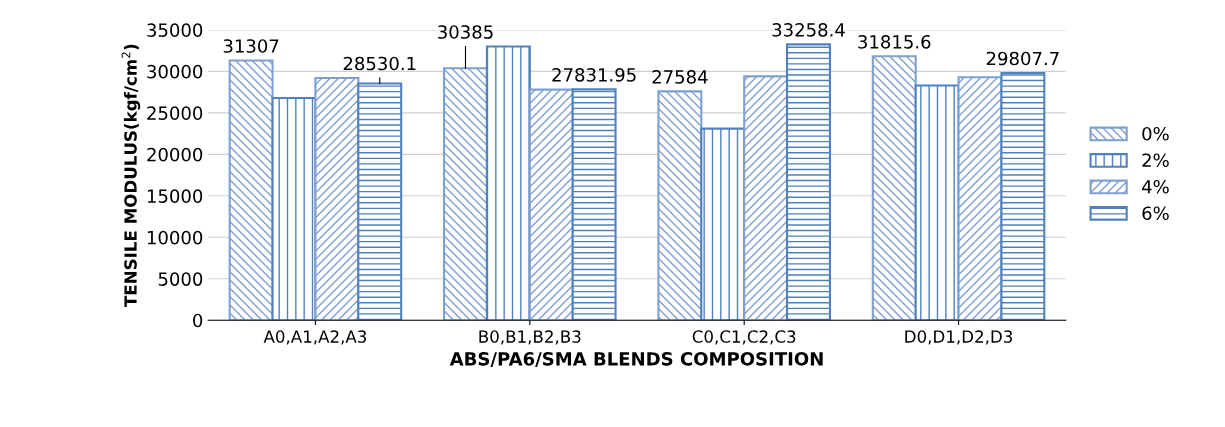  Describe the element at coordinates (175, 154) in the screenshot. I see `y-tick-label: 20000` at that location.